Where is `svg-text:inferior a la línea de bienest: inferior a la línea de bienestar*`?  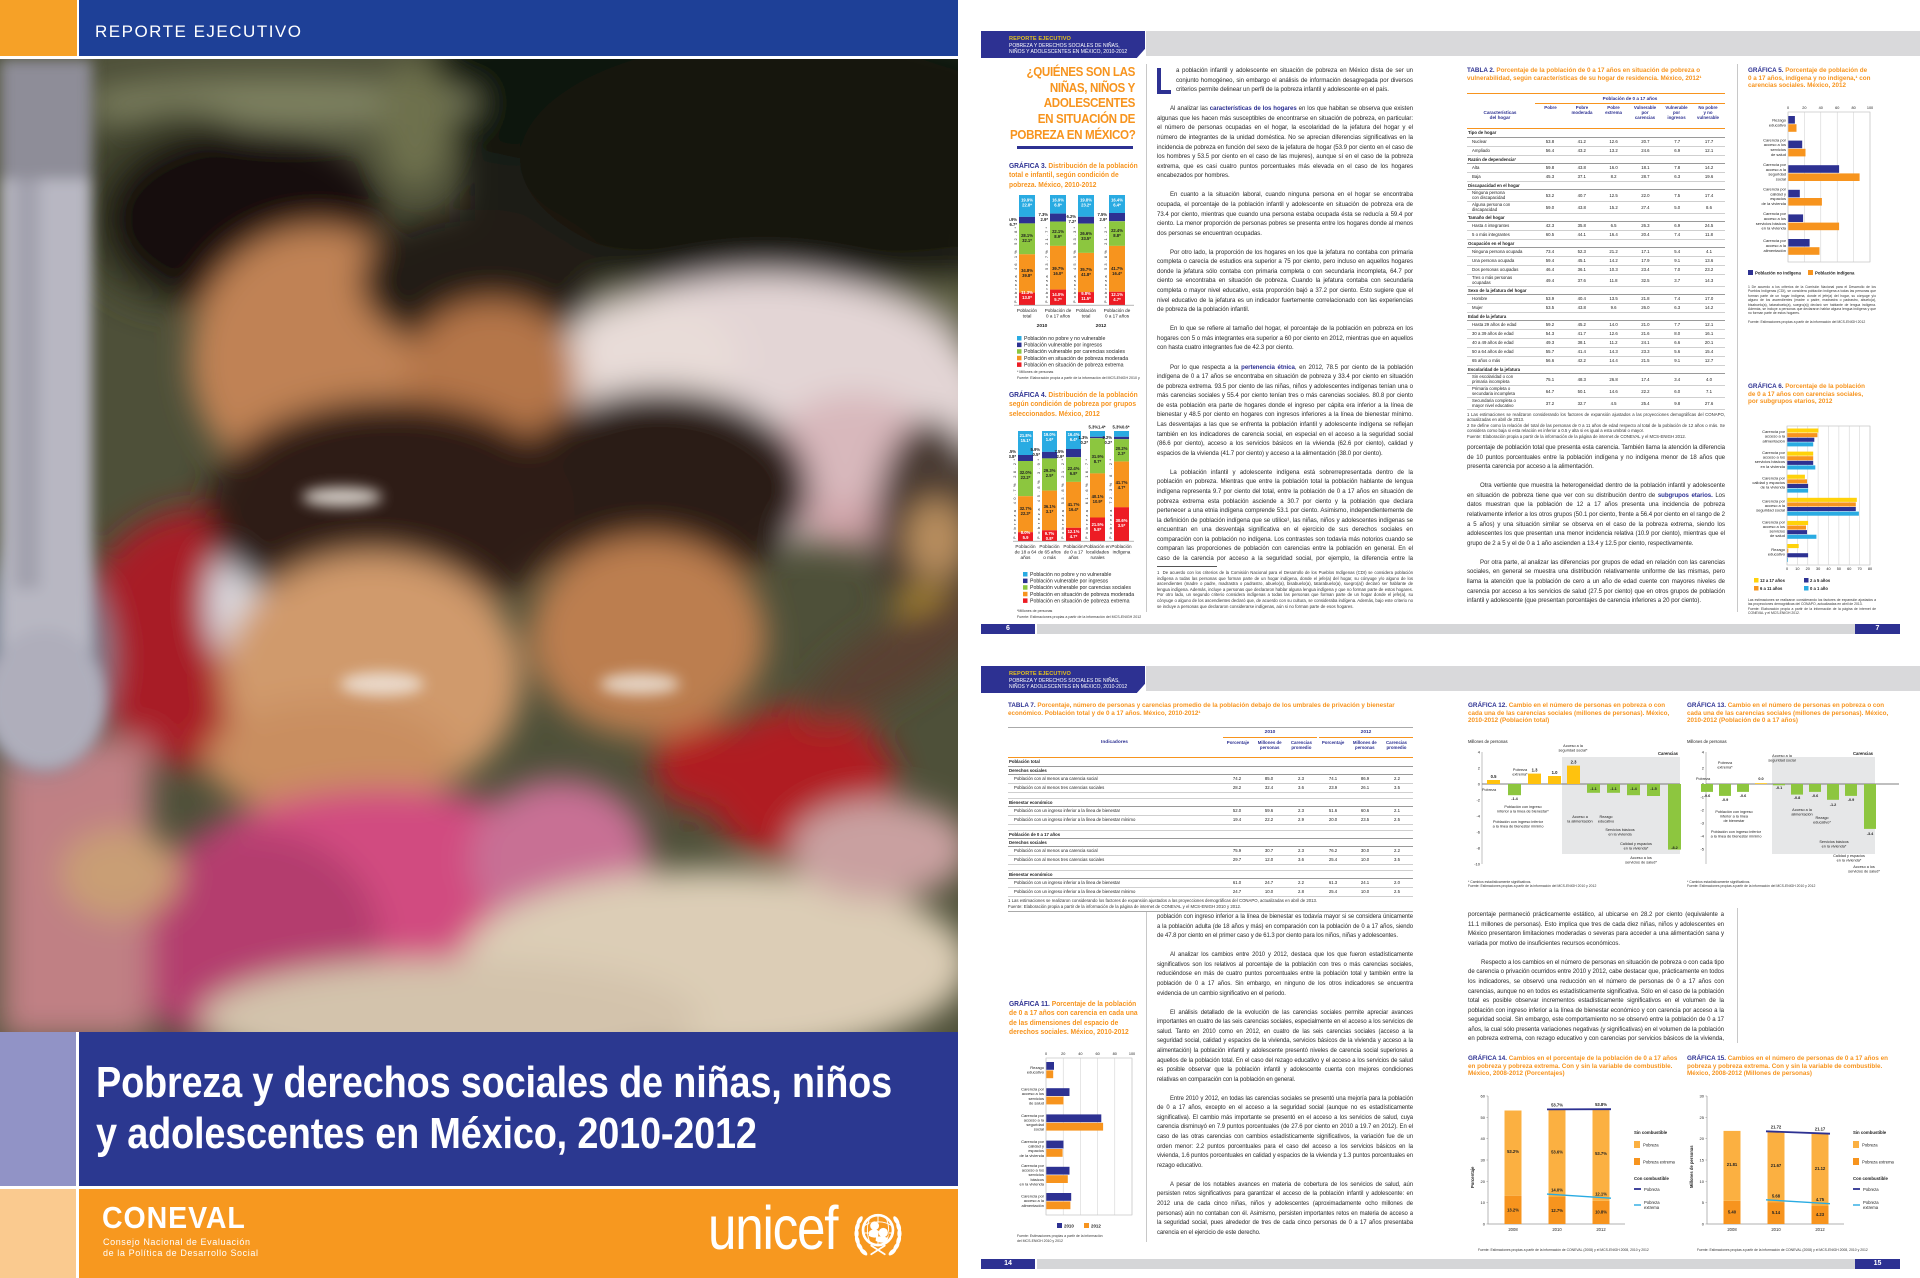 svg-text:inferior a la línea de bienest: inferior a la línea de bienestar* is located at coordinates (1523, 812).